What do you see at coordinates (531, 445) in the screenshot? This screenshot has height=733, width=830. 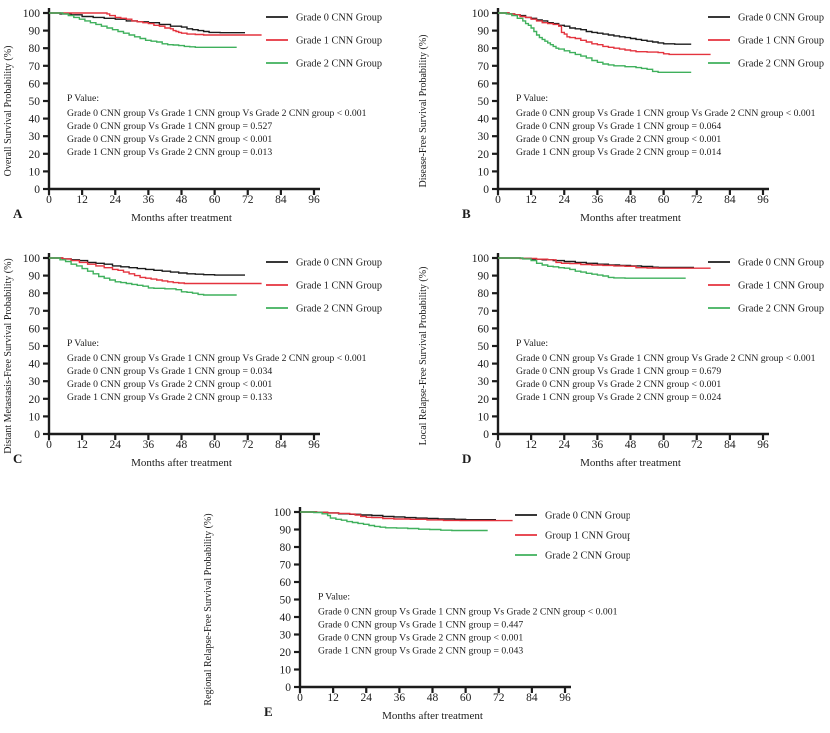 I see `x-tick-label: 12` at bounding box center [531, 445].